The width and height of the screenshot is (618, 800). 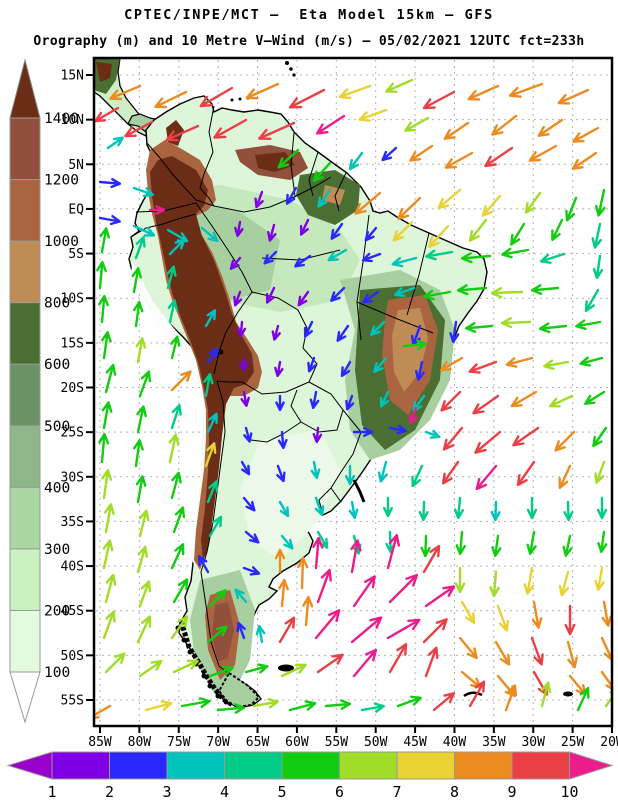 I want to click on south-georgia-island, so click(x=568, y=694).